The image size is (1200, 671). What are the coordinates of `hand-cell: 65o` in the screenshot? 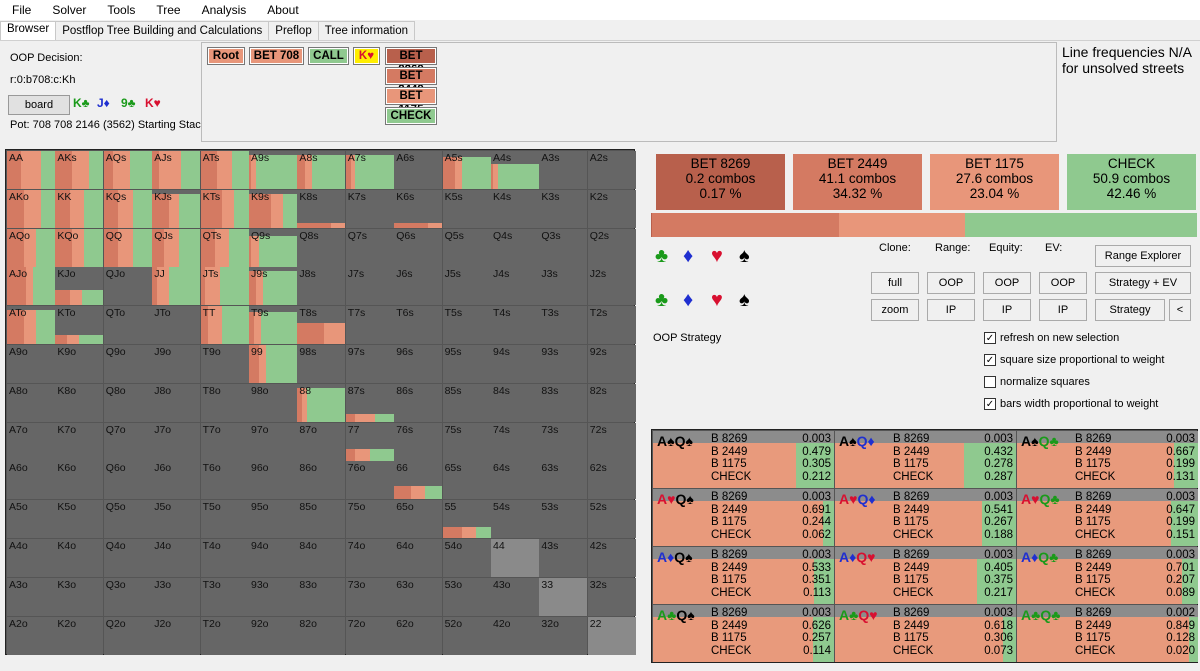 It's located at (418, 519).